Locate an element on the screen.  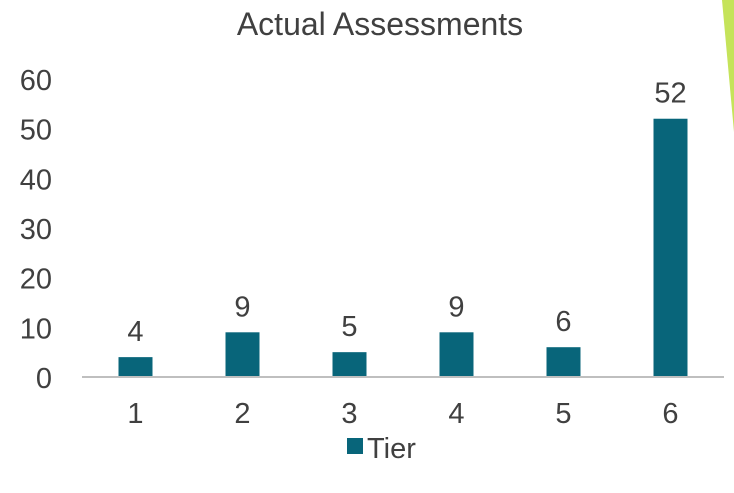
y-axis-ticks: 0 10 20 30 40 50 60 is located at coordinates (36, 230).